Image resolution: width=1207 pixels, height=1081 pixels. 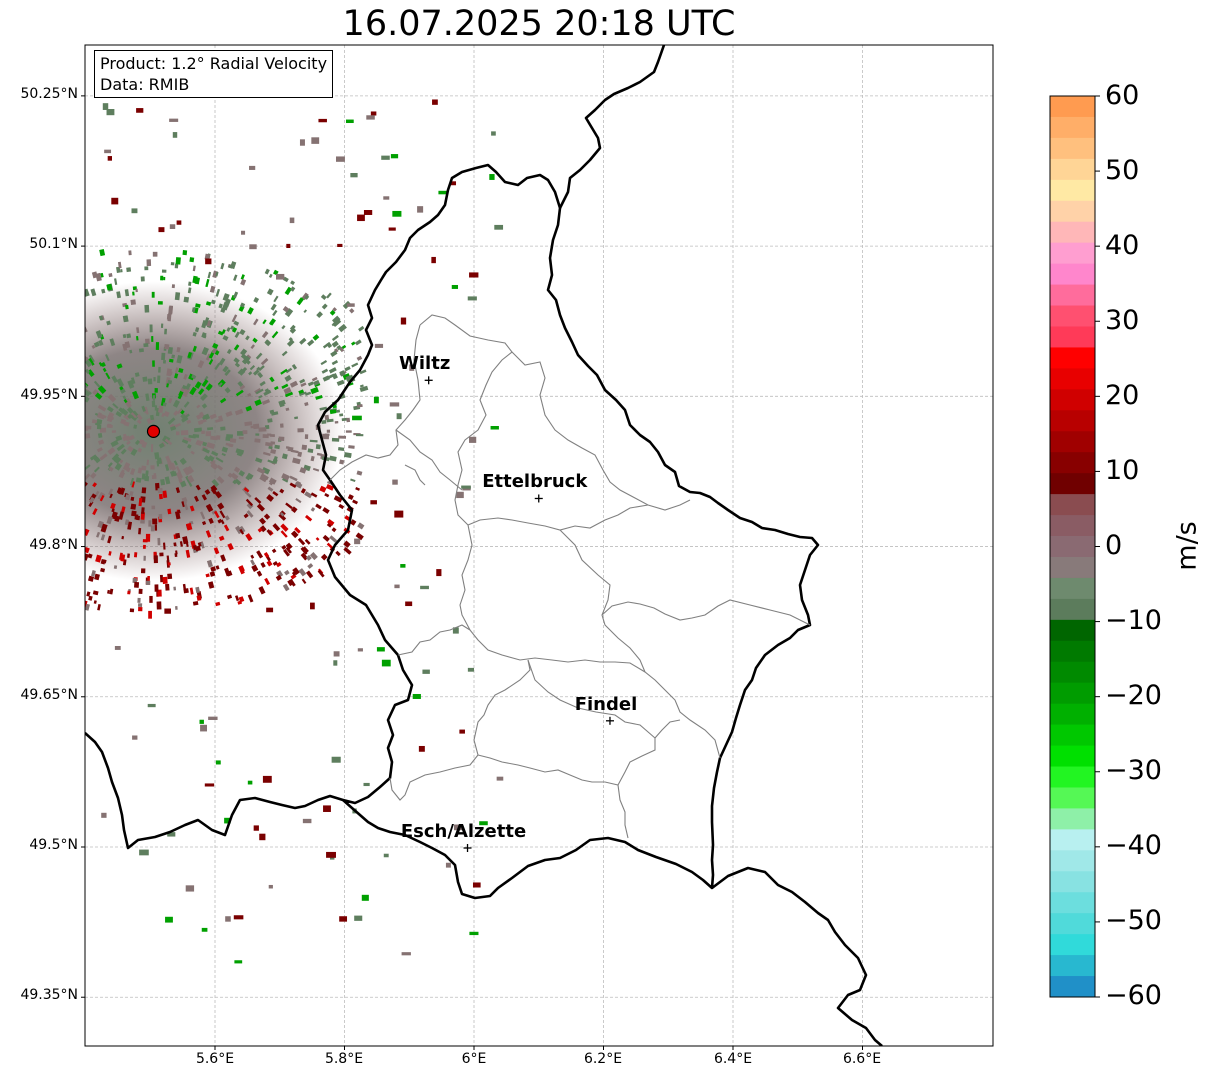 What do you see at coordinates (214, 431) in the screenshot?
I see `echo-core` at bounding box center [214, 431].